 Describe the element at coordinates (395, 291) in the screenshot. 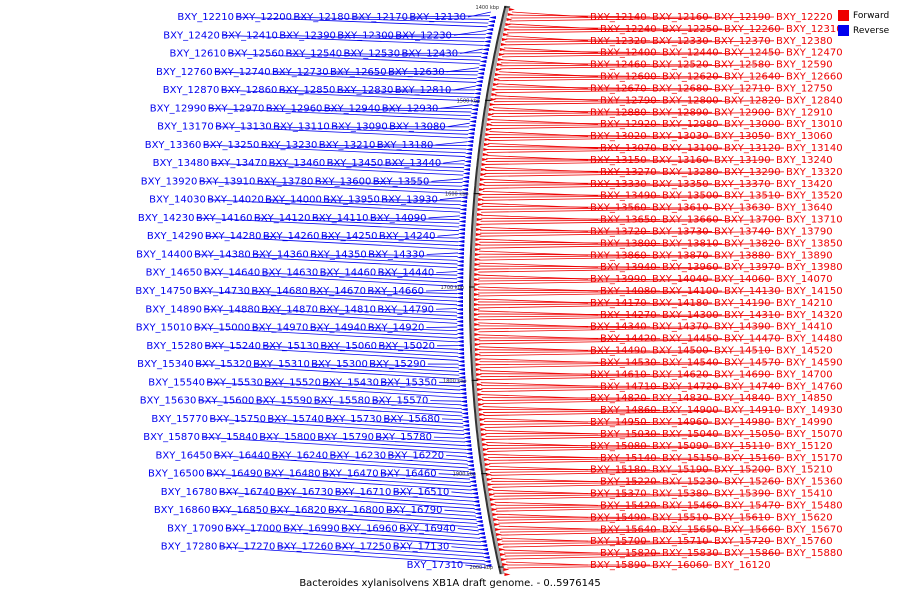

I see `reverse-gene-label: BXY_14660` at that location.